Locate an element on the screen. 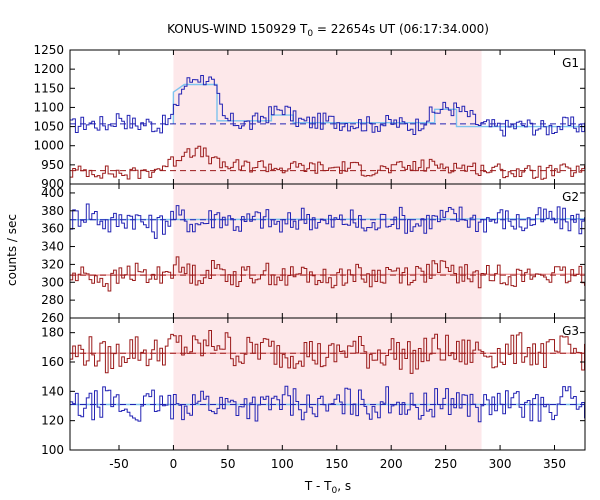 This screenshot has width=600, height=500. x-tick-label: -50 is located at coordinates (119, 464).